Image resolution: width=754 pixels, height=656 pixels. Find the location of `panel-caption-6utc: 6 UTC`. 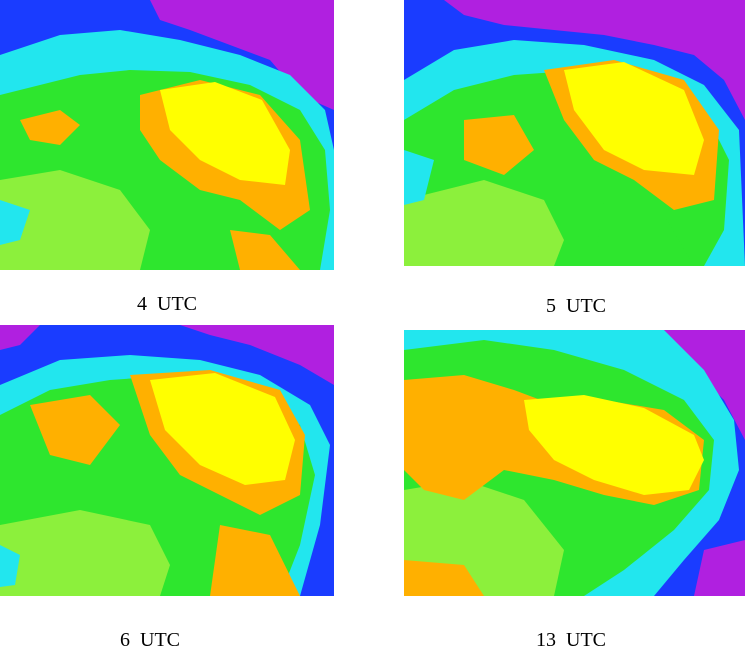

panel-caption-6utc: 6 UTC is located at coordinates (150, 640).